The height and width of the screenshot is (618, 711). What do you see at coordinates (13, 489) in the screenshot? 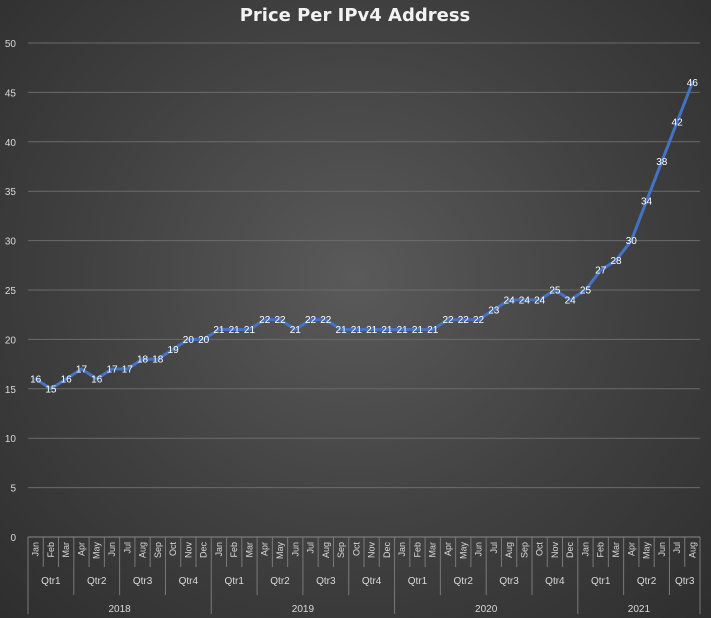
I see `y-tick-label: 5` at bounding box center [13, 489].